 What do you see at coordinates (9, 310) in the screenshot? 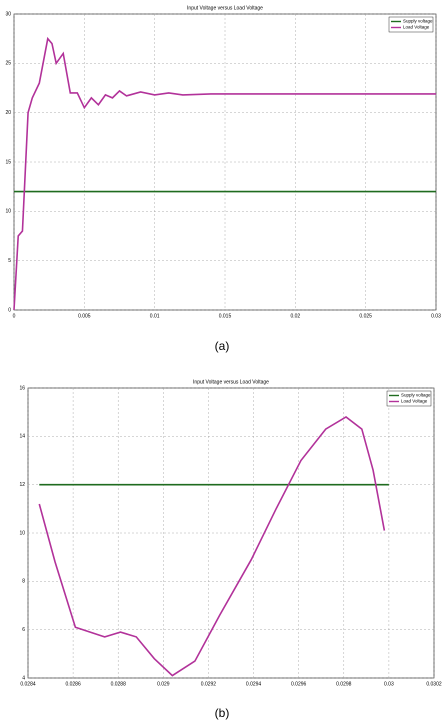
I see `y-tick-label: 0` at bounding box center [9, 310].